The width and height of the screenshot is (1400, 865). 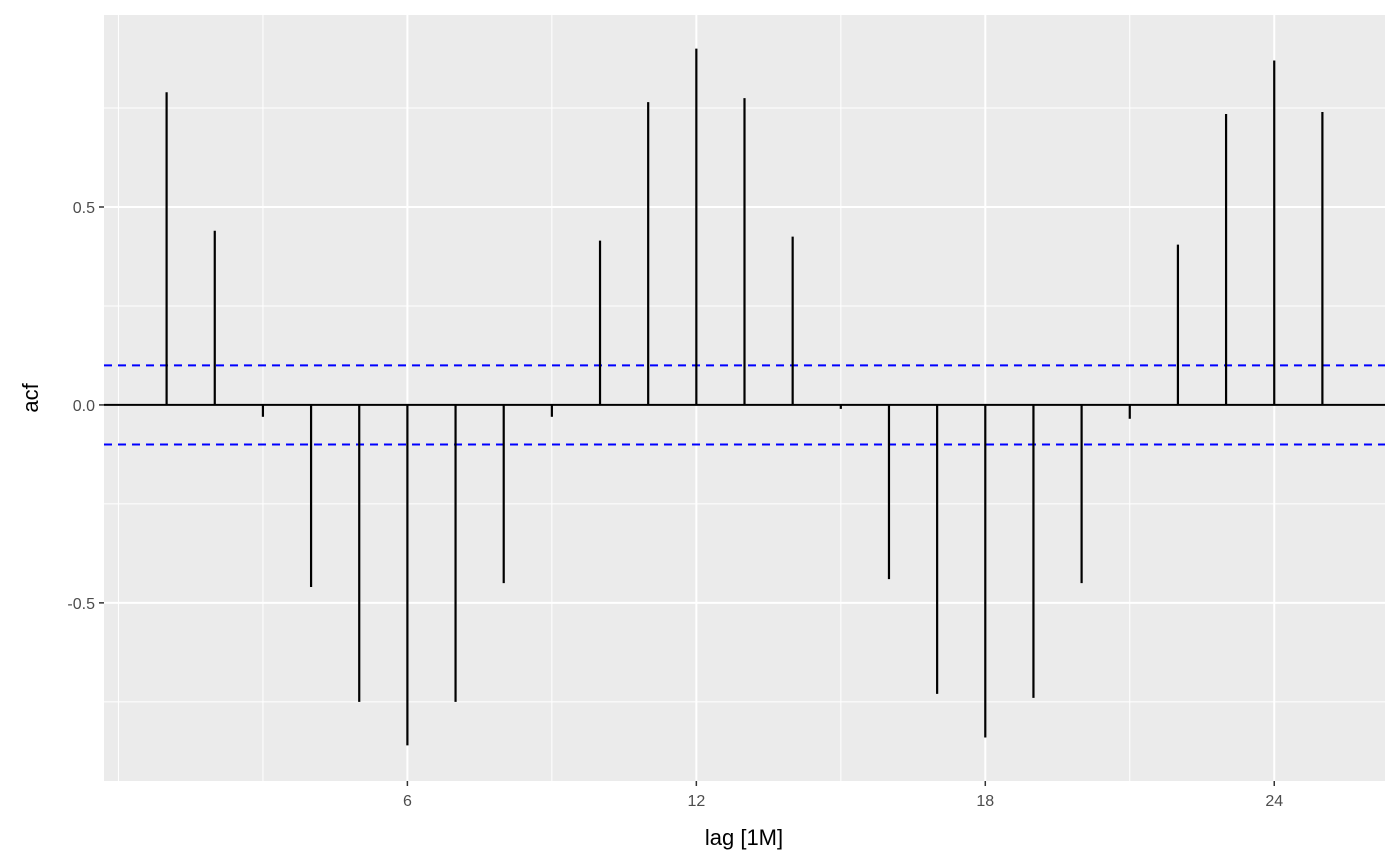 What do you see at coordinates (696, 801) in the screenshot?
I see `x-tick-label: 12` at bounding box center [696, 801].